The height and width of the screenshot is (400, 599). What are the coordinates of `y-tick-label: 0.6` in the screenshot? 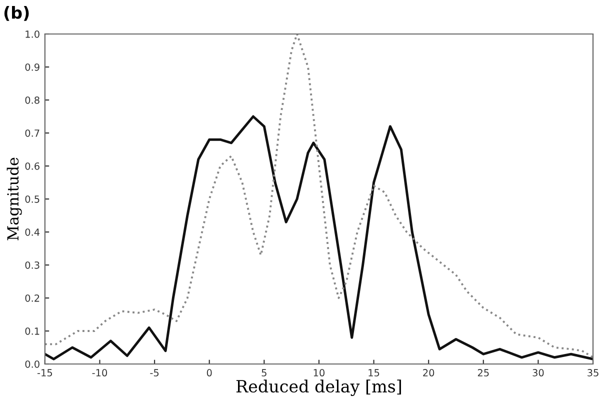 It's located at (32, 166).